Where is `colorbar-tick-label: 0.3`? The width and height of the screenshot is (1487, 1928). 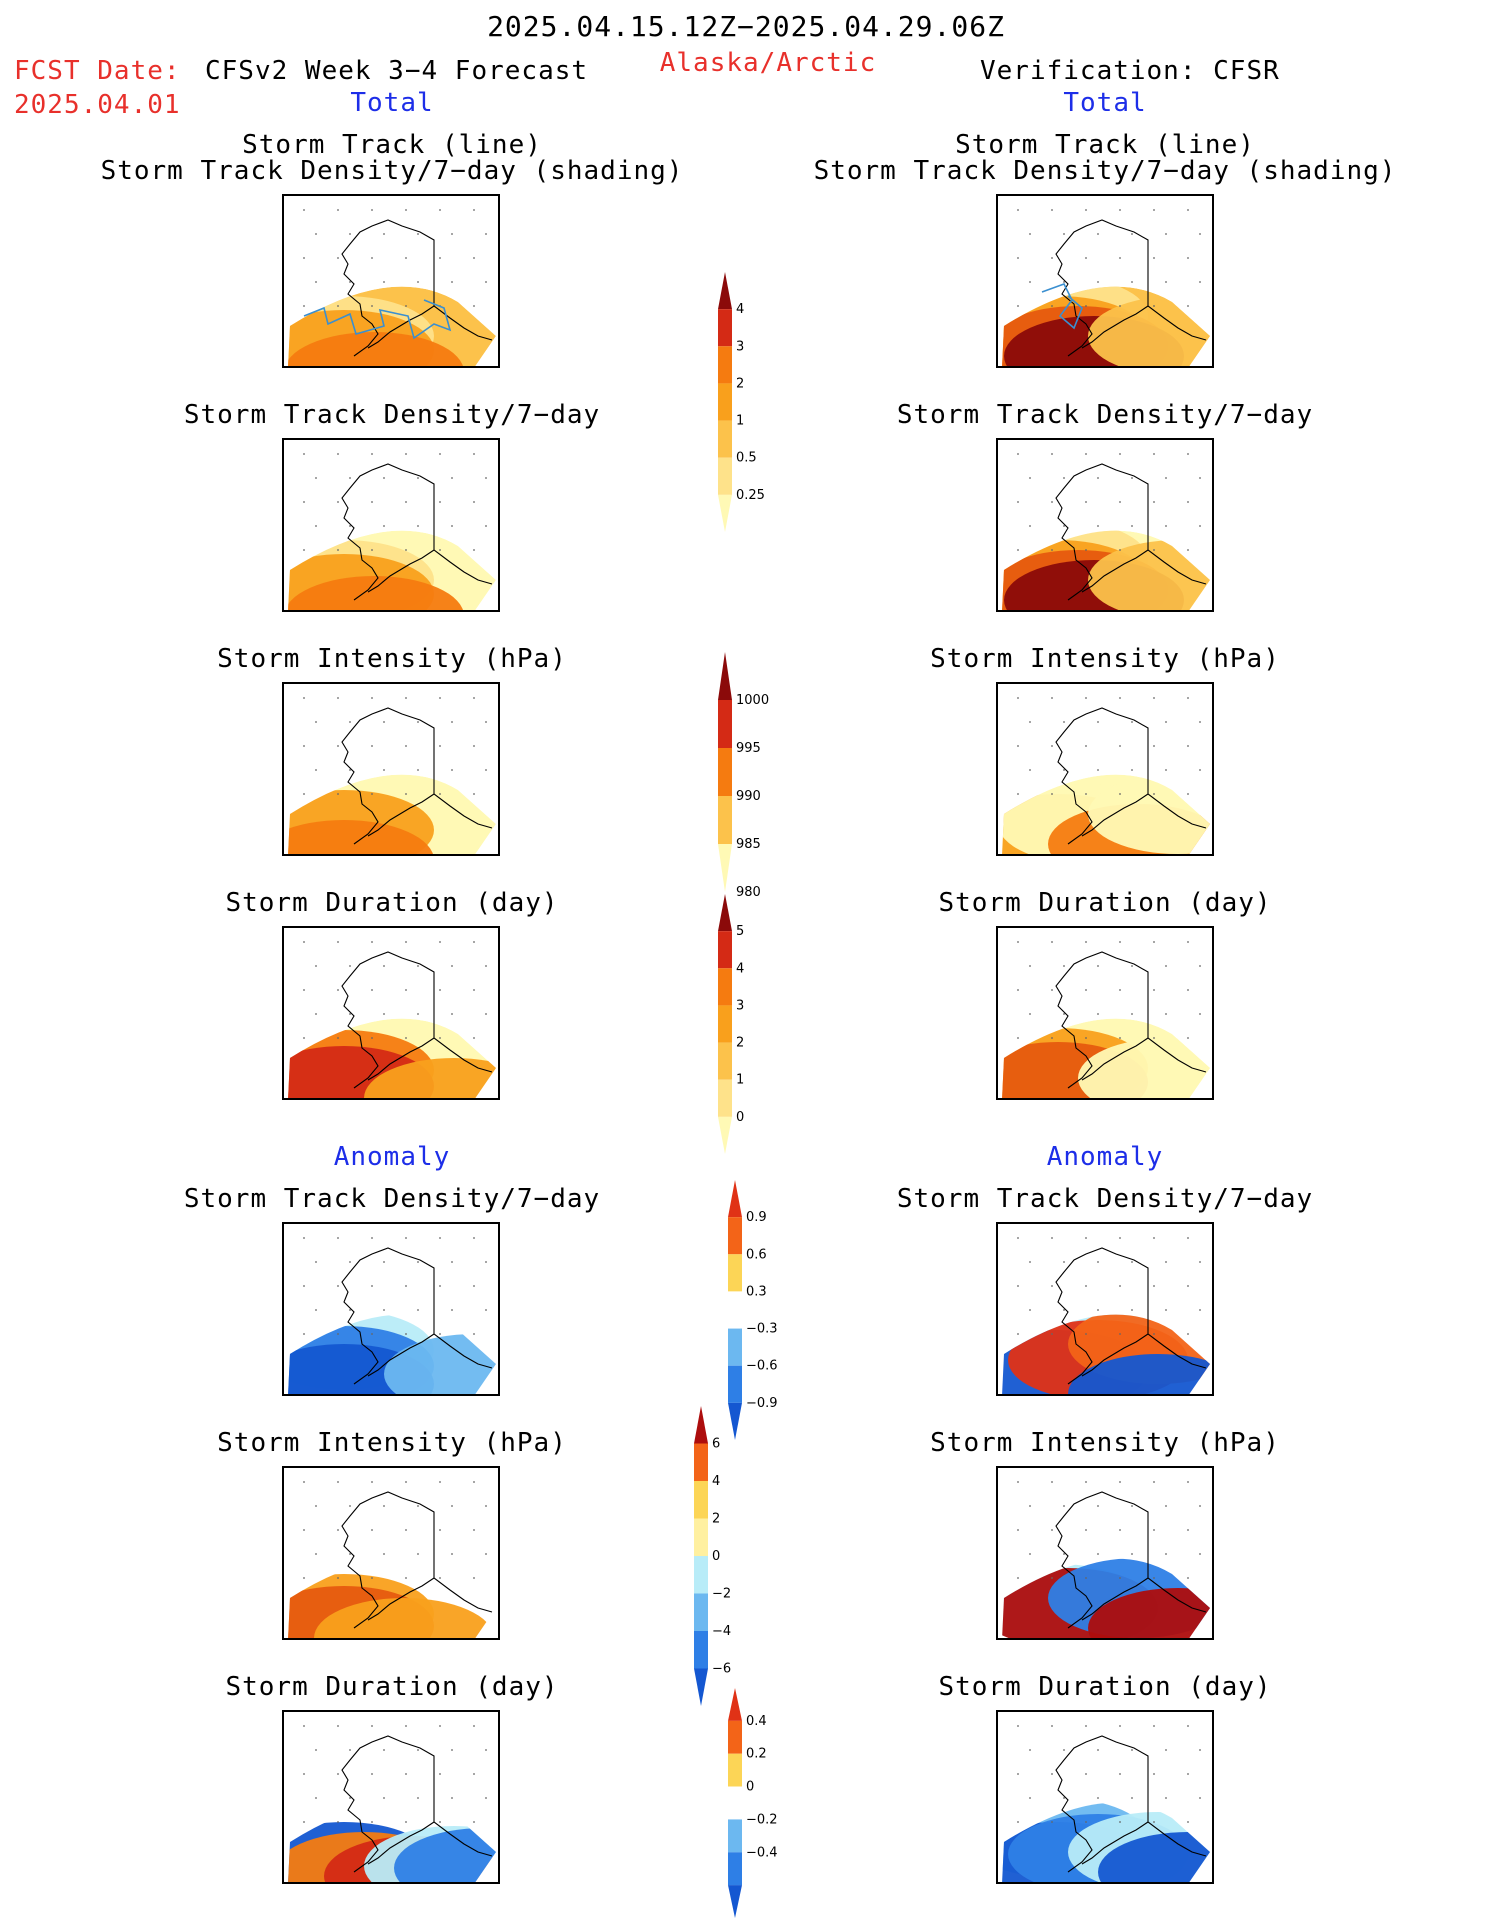
colorbar-tick-label: 0.3 is located at coordinates (756, 1291).